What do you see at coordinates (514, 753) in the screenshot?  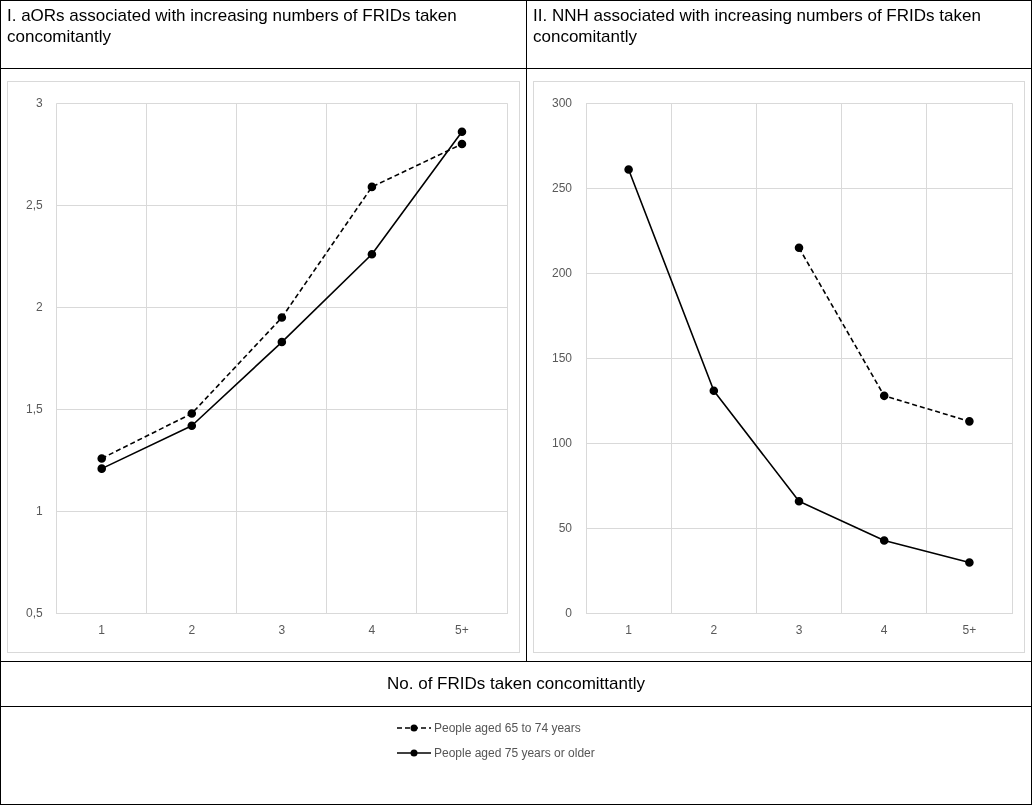 I see `legend-label: People aged 75 years or older` at bounding box center [514, 753].